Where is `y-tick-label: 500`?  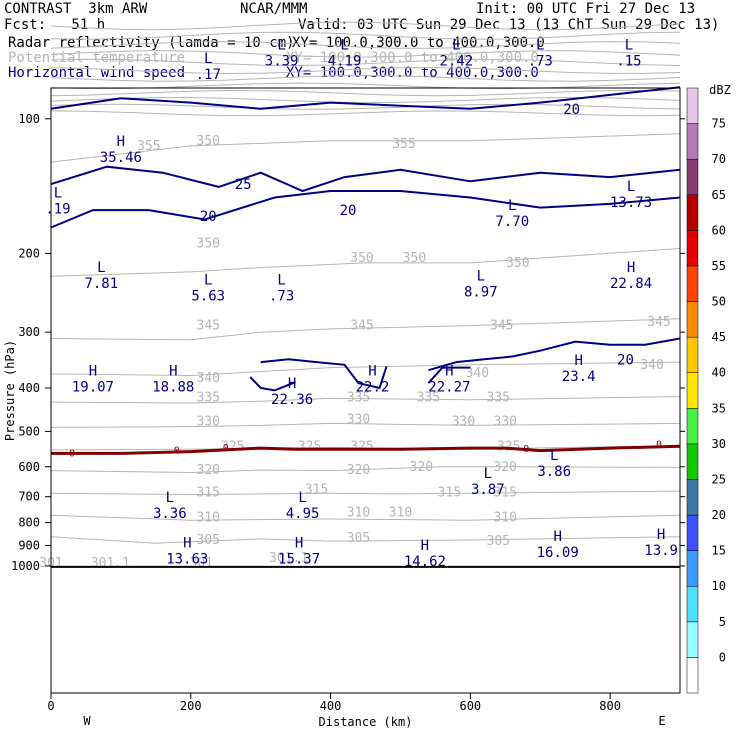
y-tick-label: 500 is located at coordinates (29, 431).